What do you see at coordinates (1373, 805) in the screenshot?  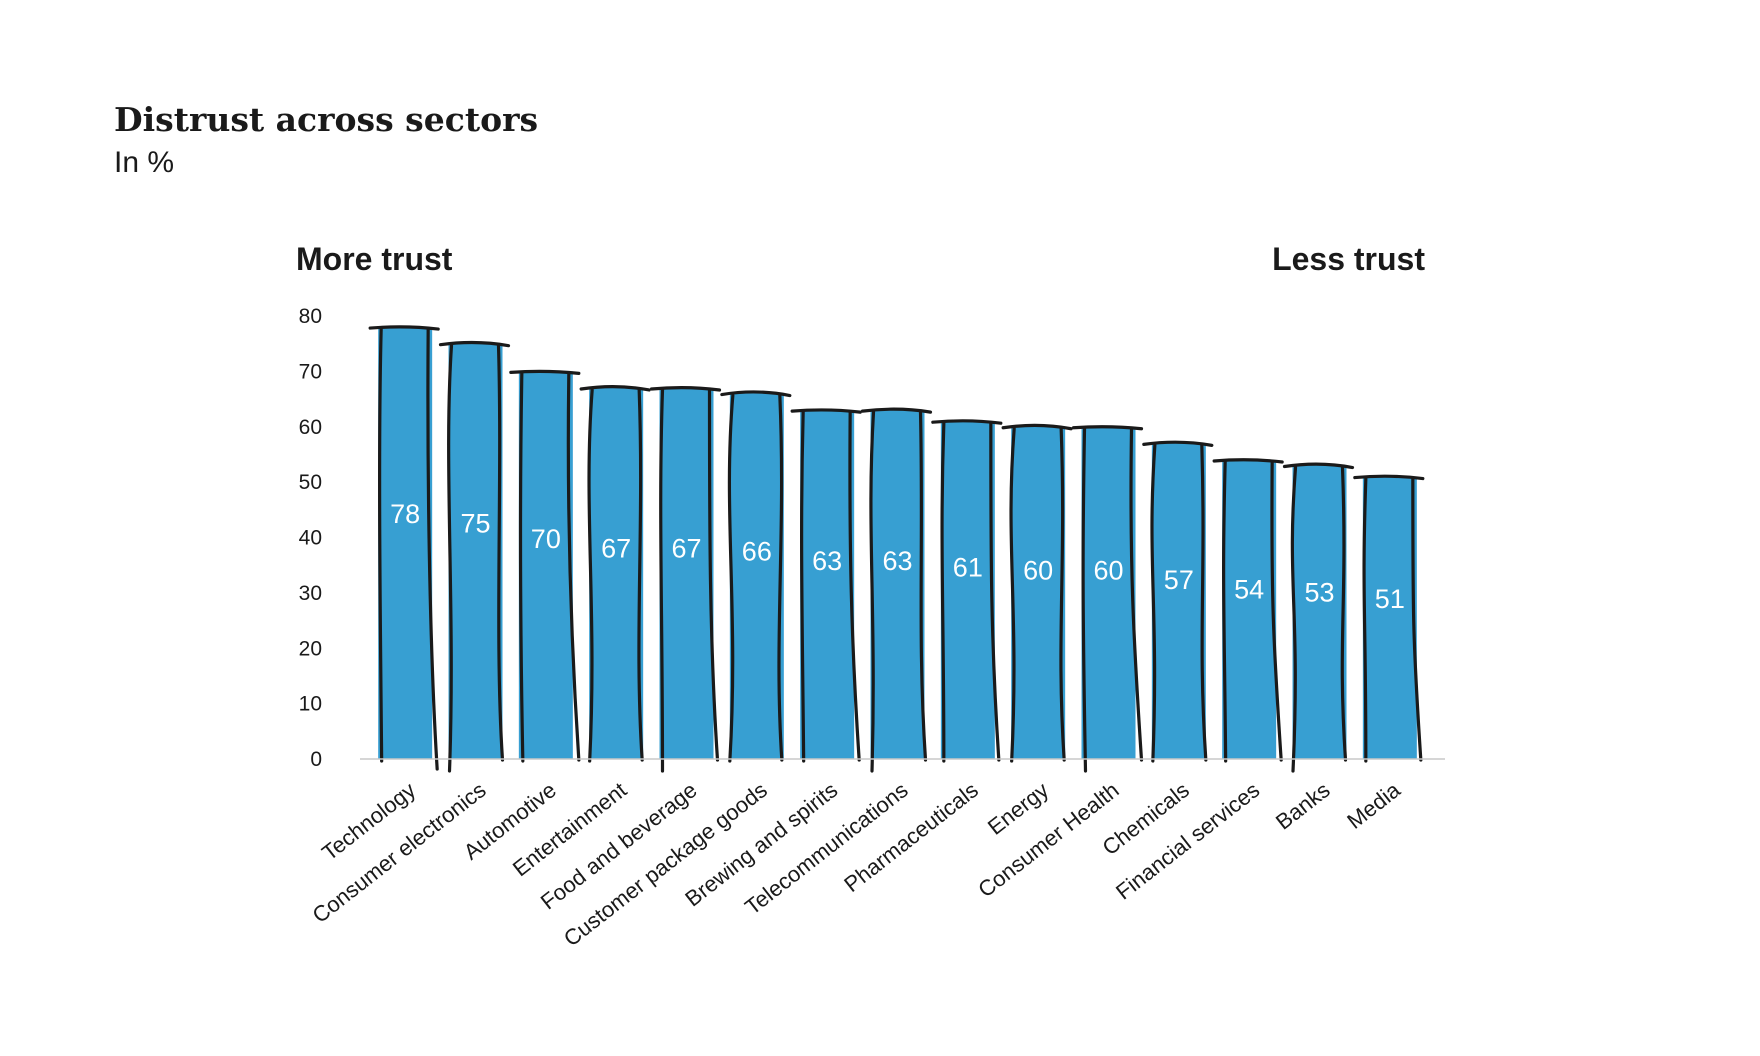 I see `x-tick-label: Media` at bounding box center [1373, 805].